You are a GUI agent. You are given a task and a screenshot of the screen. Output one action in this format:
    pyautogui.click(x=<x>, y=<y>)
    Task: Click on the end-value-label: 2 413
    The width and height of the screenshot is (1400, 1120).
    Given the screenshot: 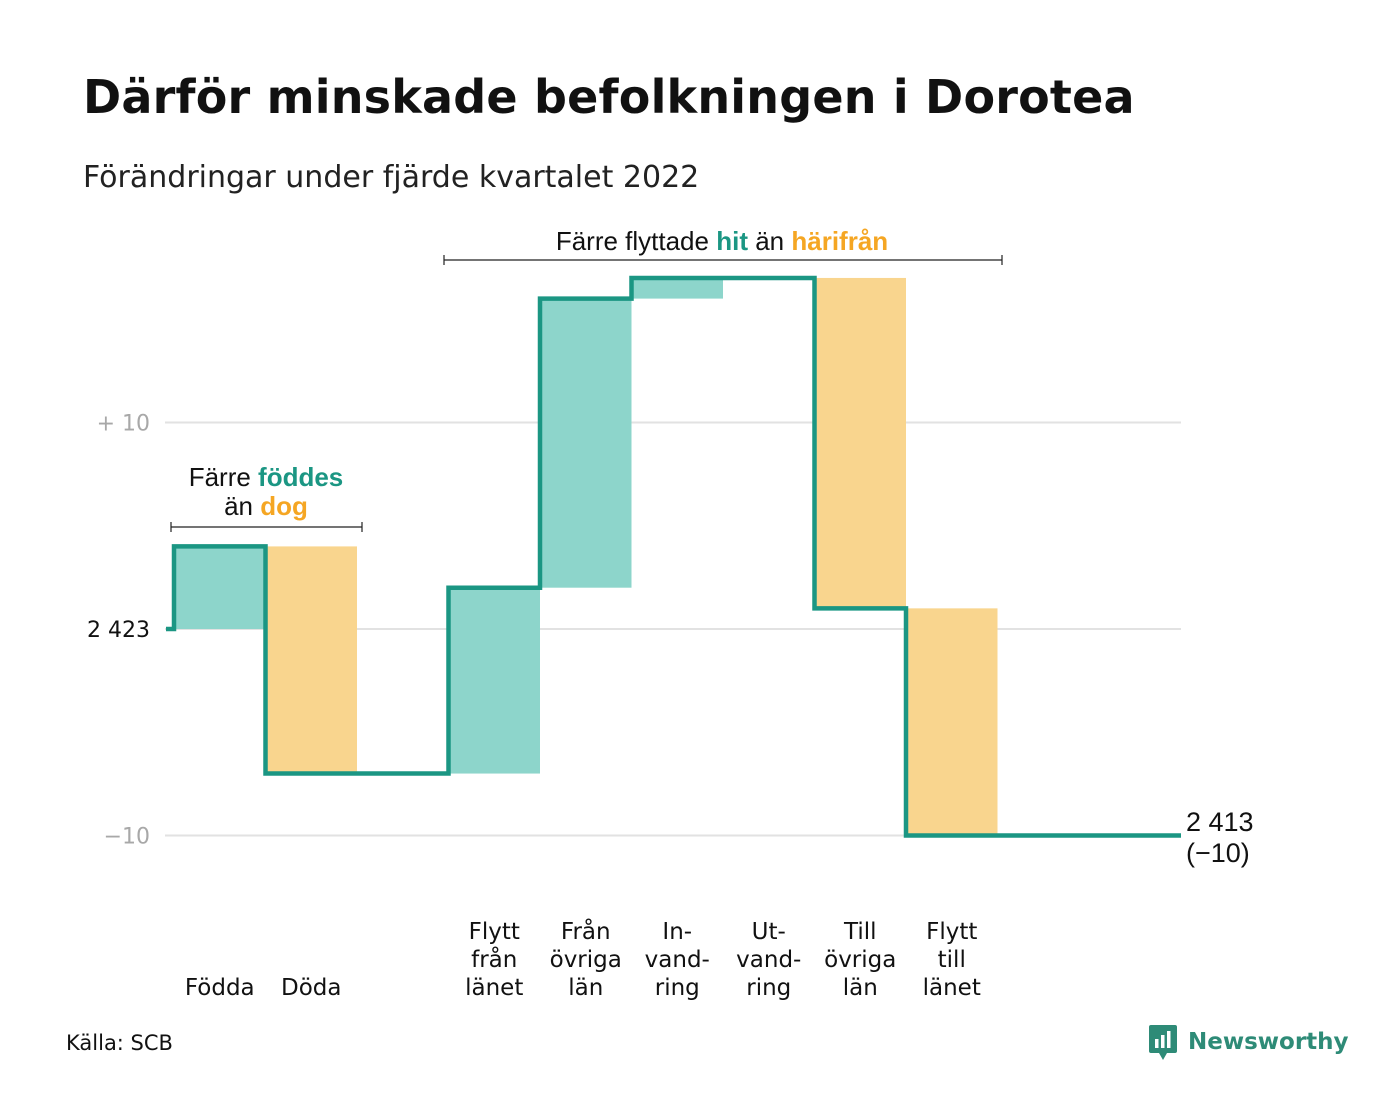 What is the action you would take?
    pyautogui.click(x=1220, y=822)
    